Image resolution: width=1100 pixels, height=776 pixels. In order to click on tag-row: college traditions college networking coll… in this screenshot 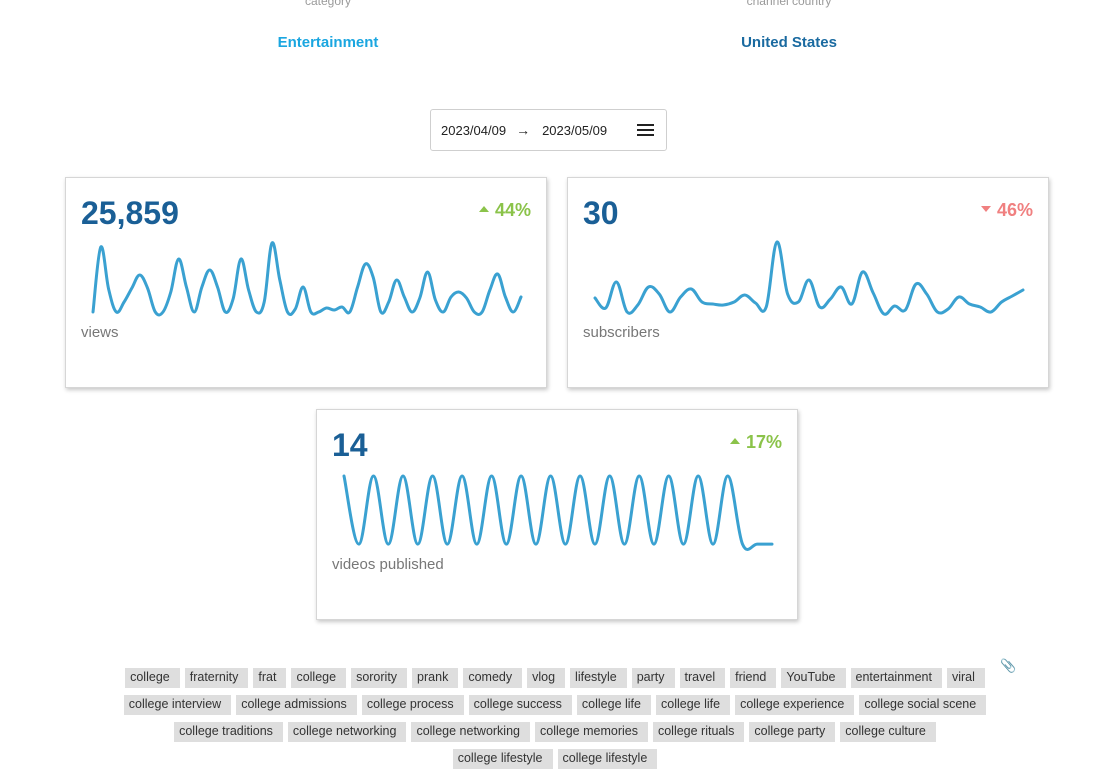, I will do `click(555, 732)`.